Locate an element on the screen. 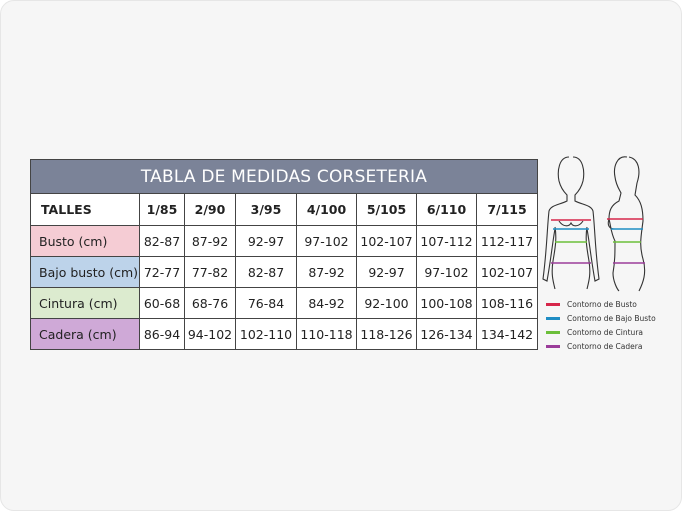 This screenshot has width=682, height=511. legend-item: Contorno de Busto is located at coordinates (601, 304).